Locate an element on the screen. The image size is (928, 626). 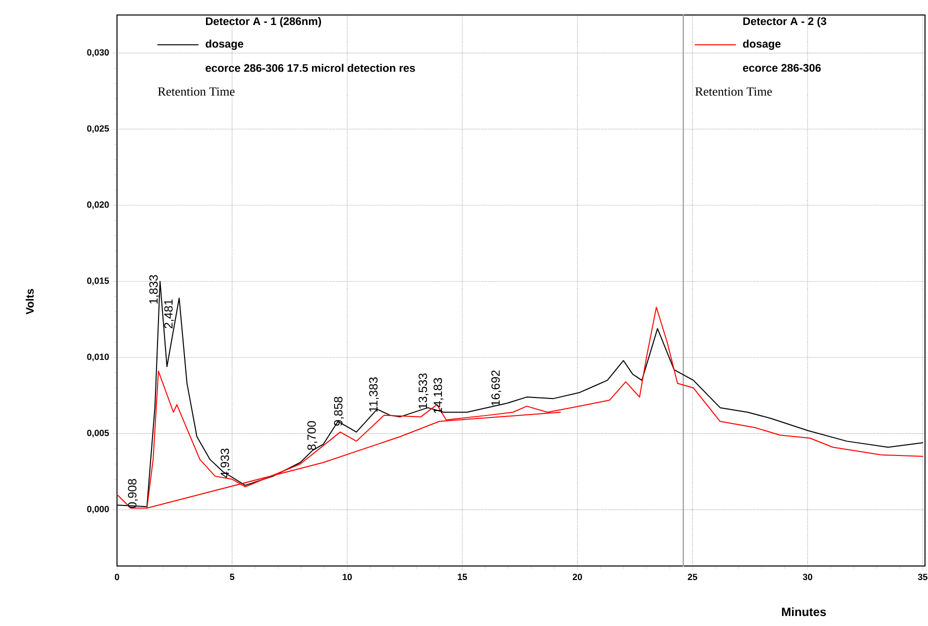
x-axis-title: Minutes is located at coordinates (804, 611).